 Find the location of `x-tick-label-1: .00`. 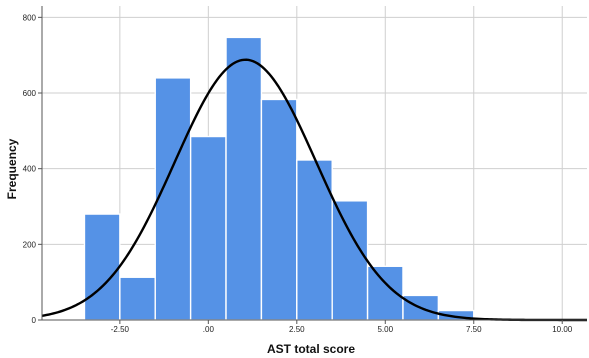

x-tick-label-1: .00 is located at coordinates (209, 329).